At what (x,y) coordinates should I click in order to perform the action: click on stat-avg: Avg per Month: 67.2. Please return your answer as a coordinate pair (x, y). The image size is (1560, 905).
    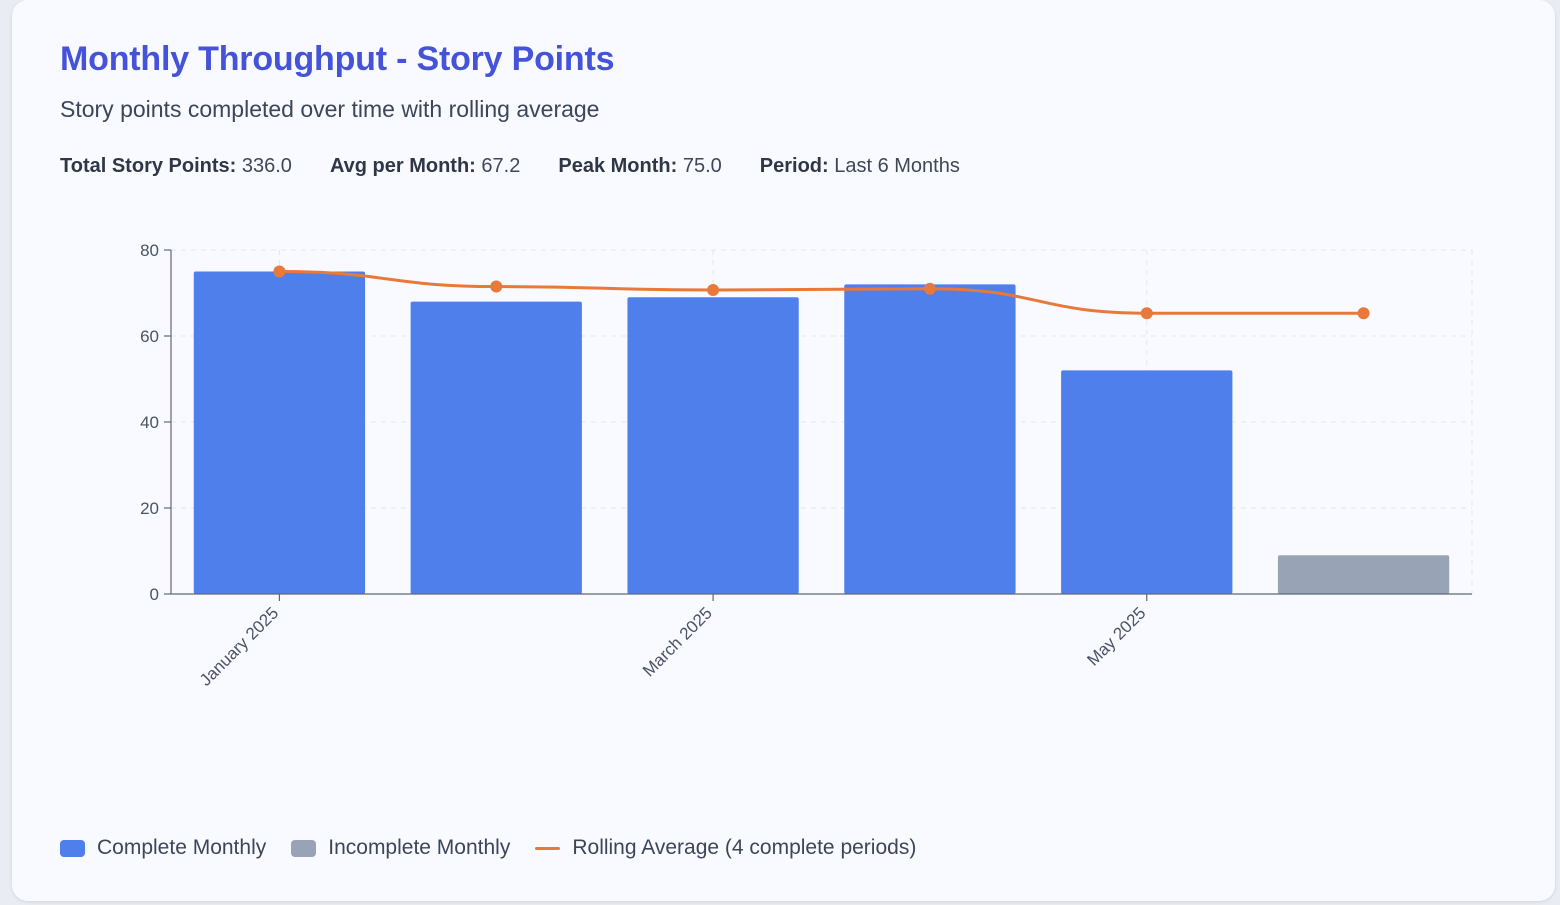
    Looking at the image, I should click on (425, 166).